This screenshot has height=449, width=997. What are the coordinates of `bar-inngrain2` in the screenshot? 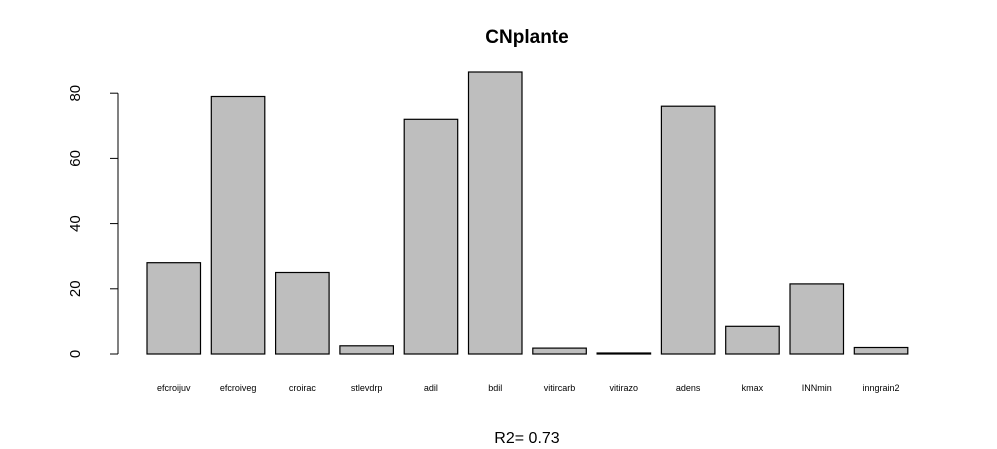 It's located at (881, 350).